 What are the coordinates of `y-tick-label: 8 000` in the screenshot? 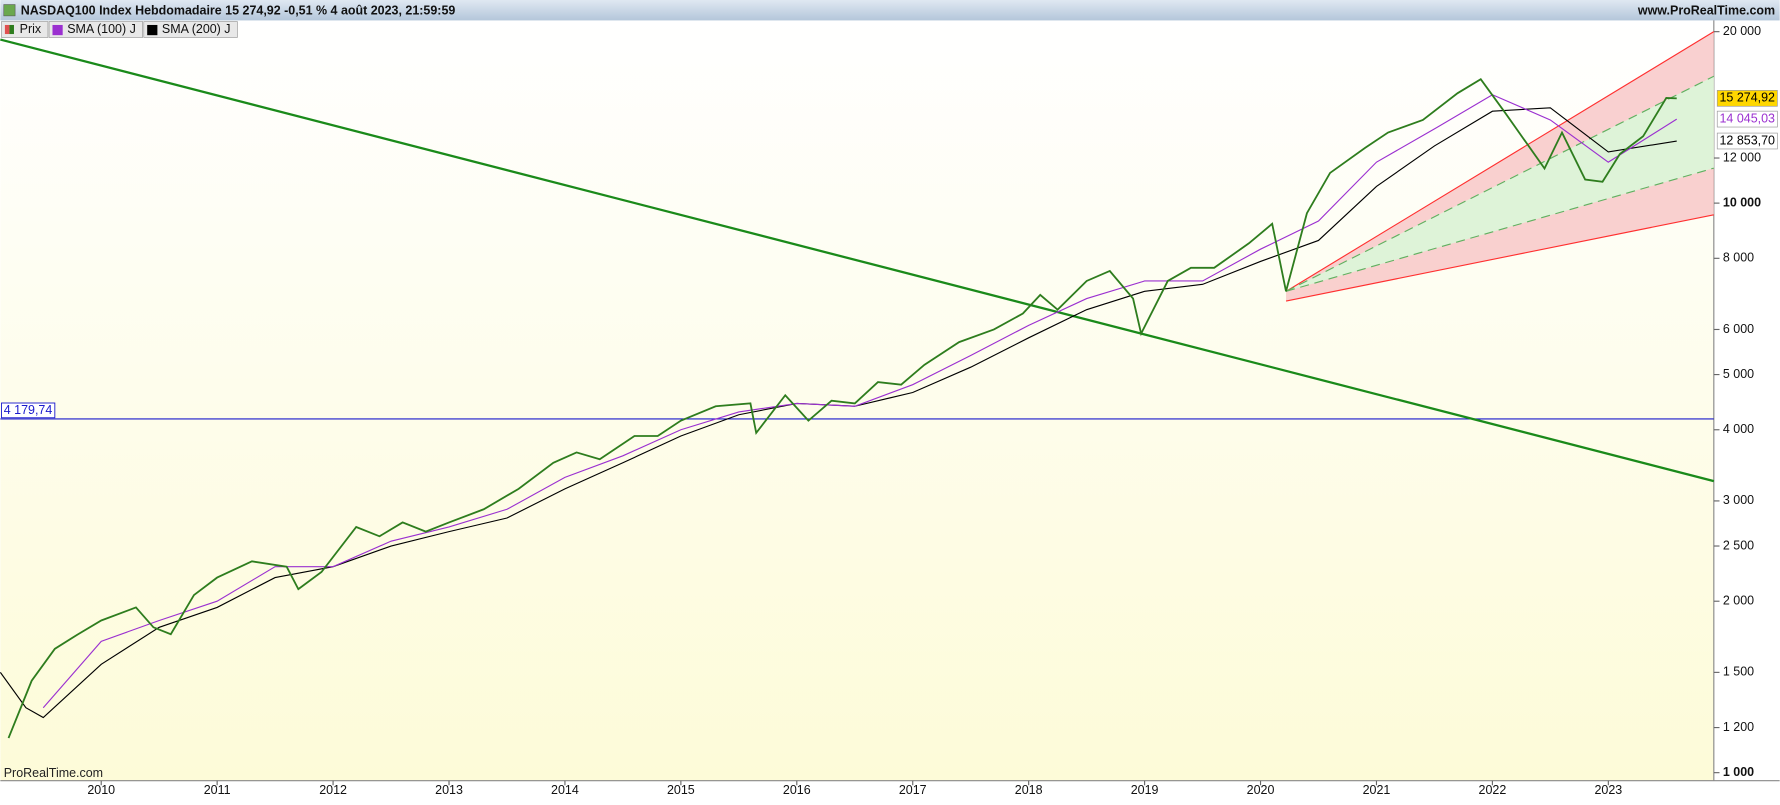 It's located at (1738, 258).